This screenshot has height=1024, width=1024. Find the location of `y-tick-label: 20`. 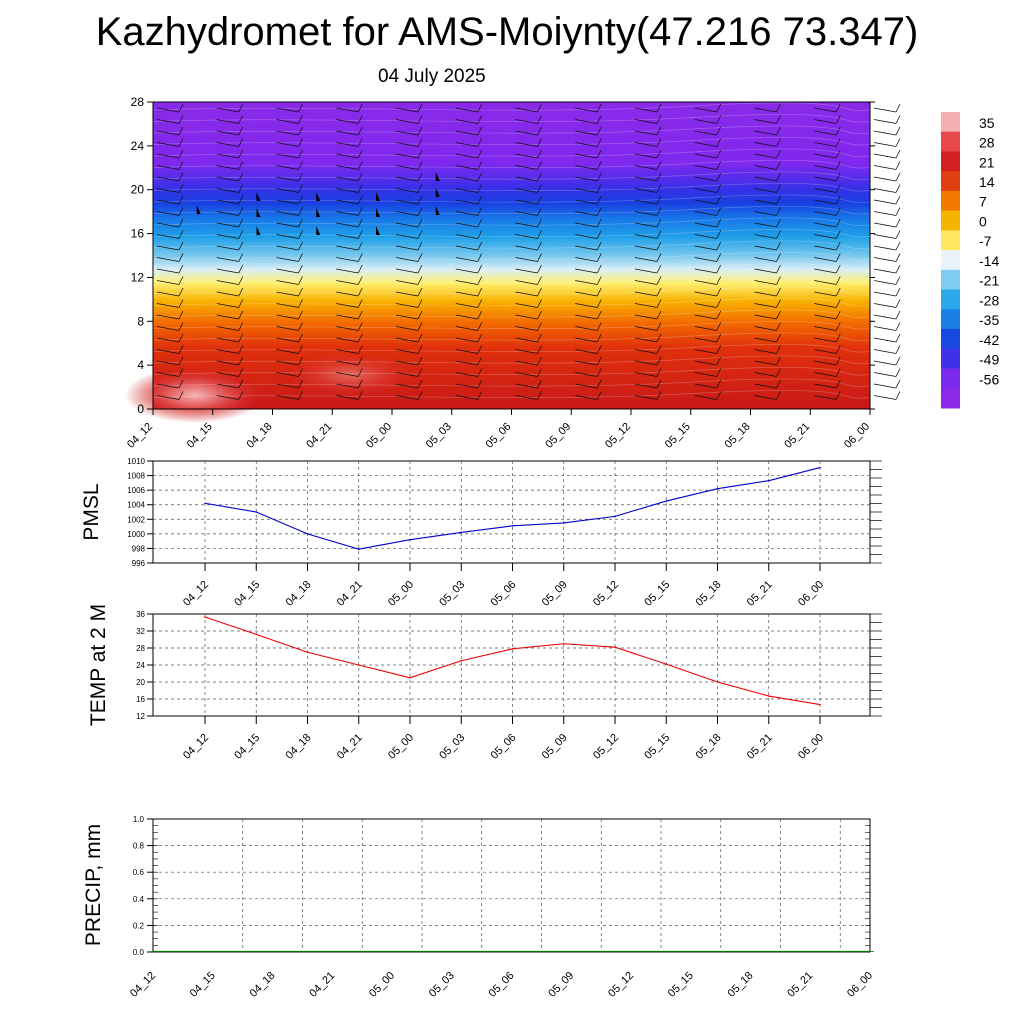

y-tick-label: 20 is located at coordinates (140, 682).